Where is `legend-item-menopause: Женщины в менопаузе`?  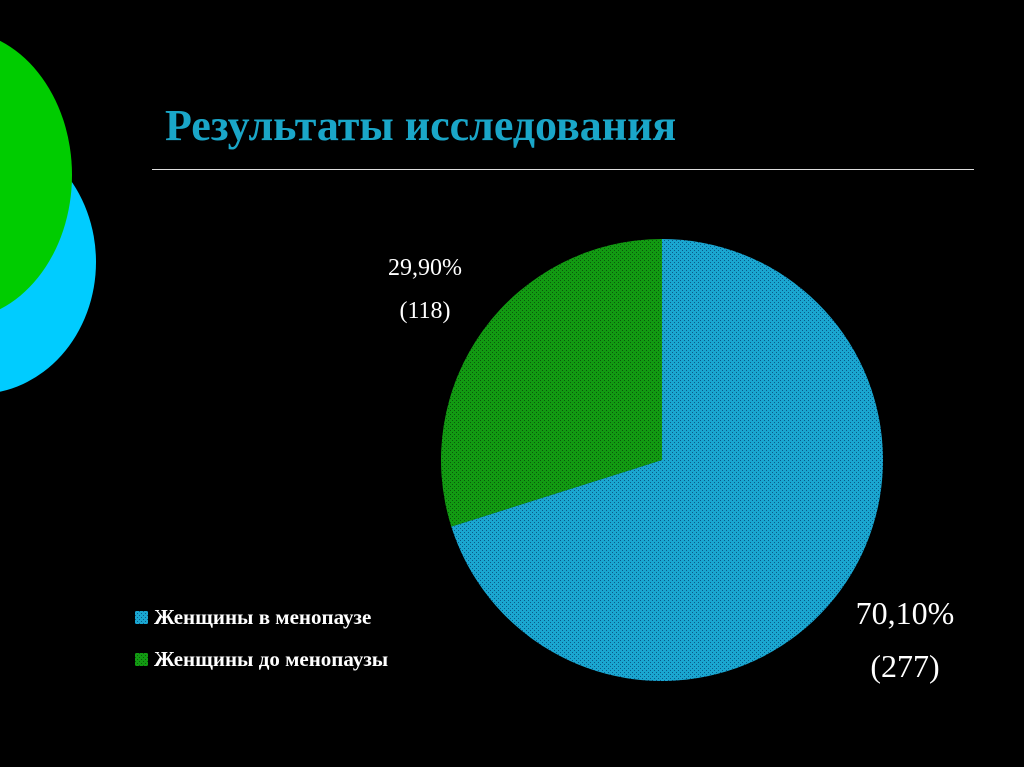 legend-item-menopause: Женщины в менопаузе is located at coordinates (253, 617).